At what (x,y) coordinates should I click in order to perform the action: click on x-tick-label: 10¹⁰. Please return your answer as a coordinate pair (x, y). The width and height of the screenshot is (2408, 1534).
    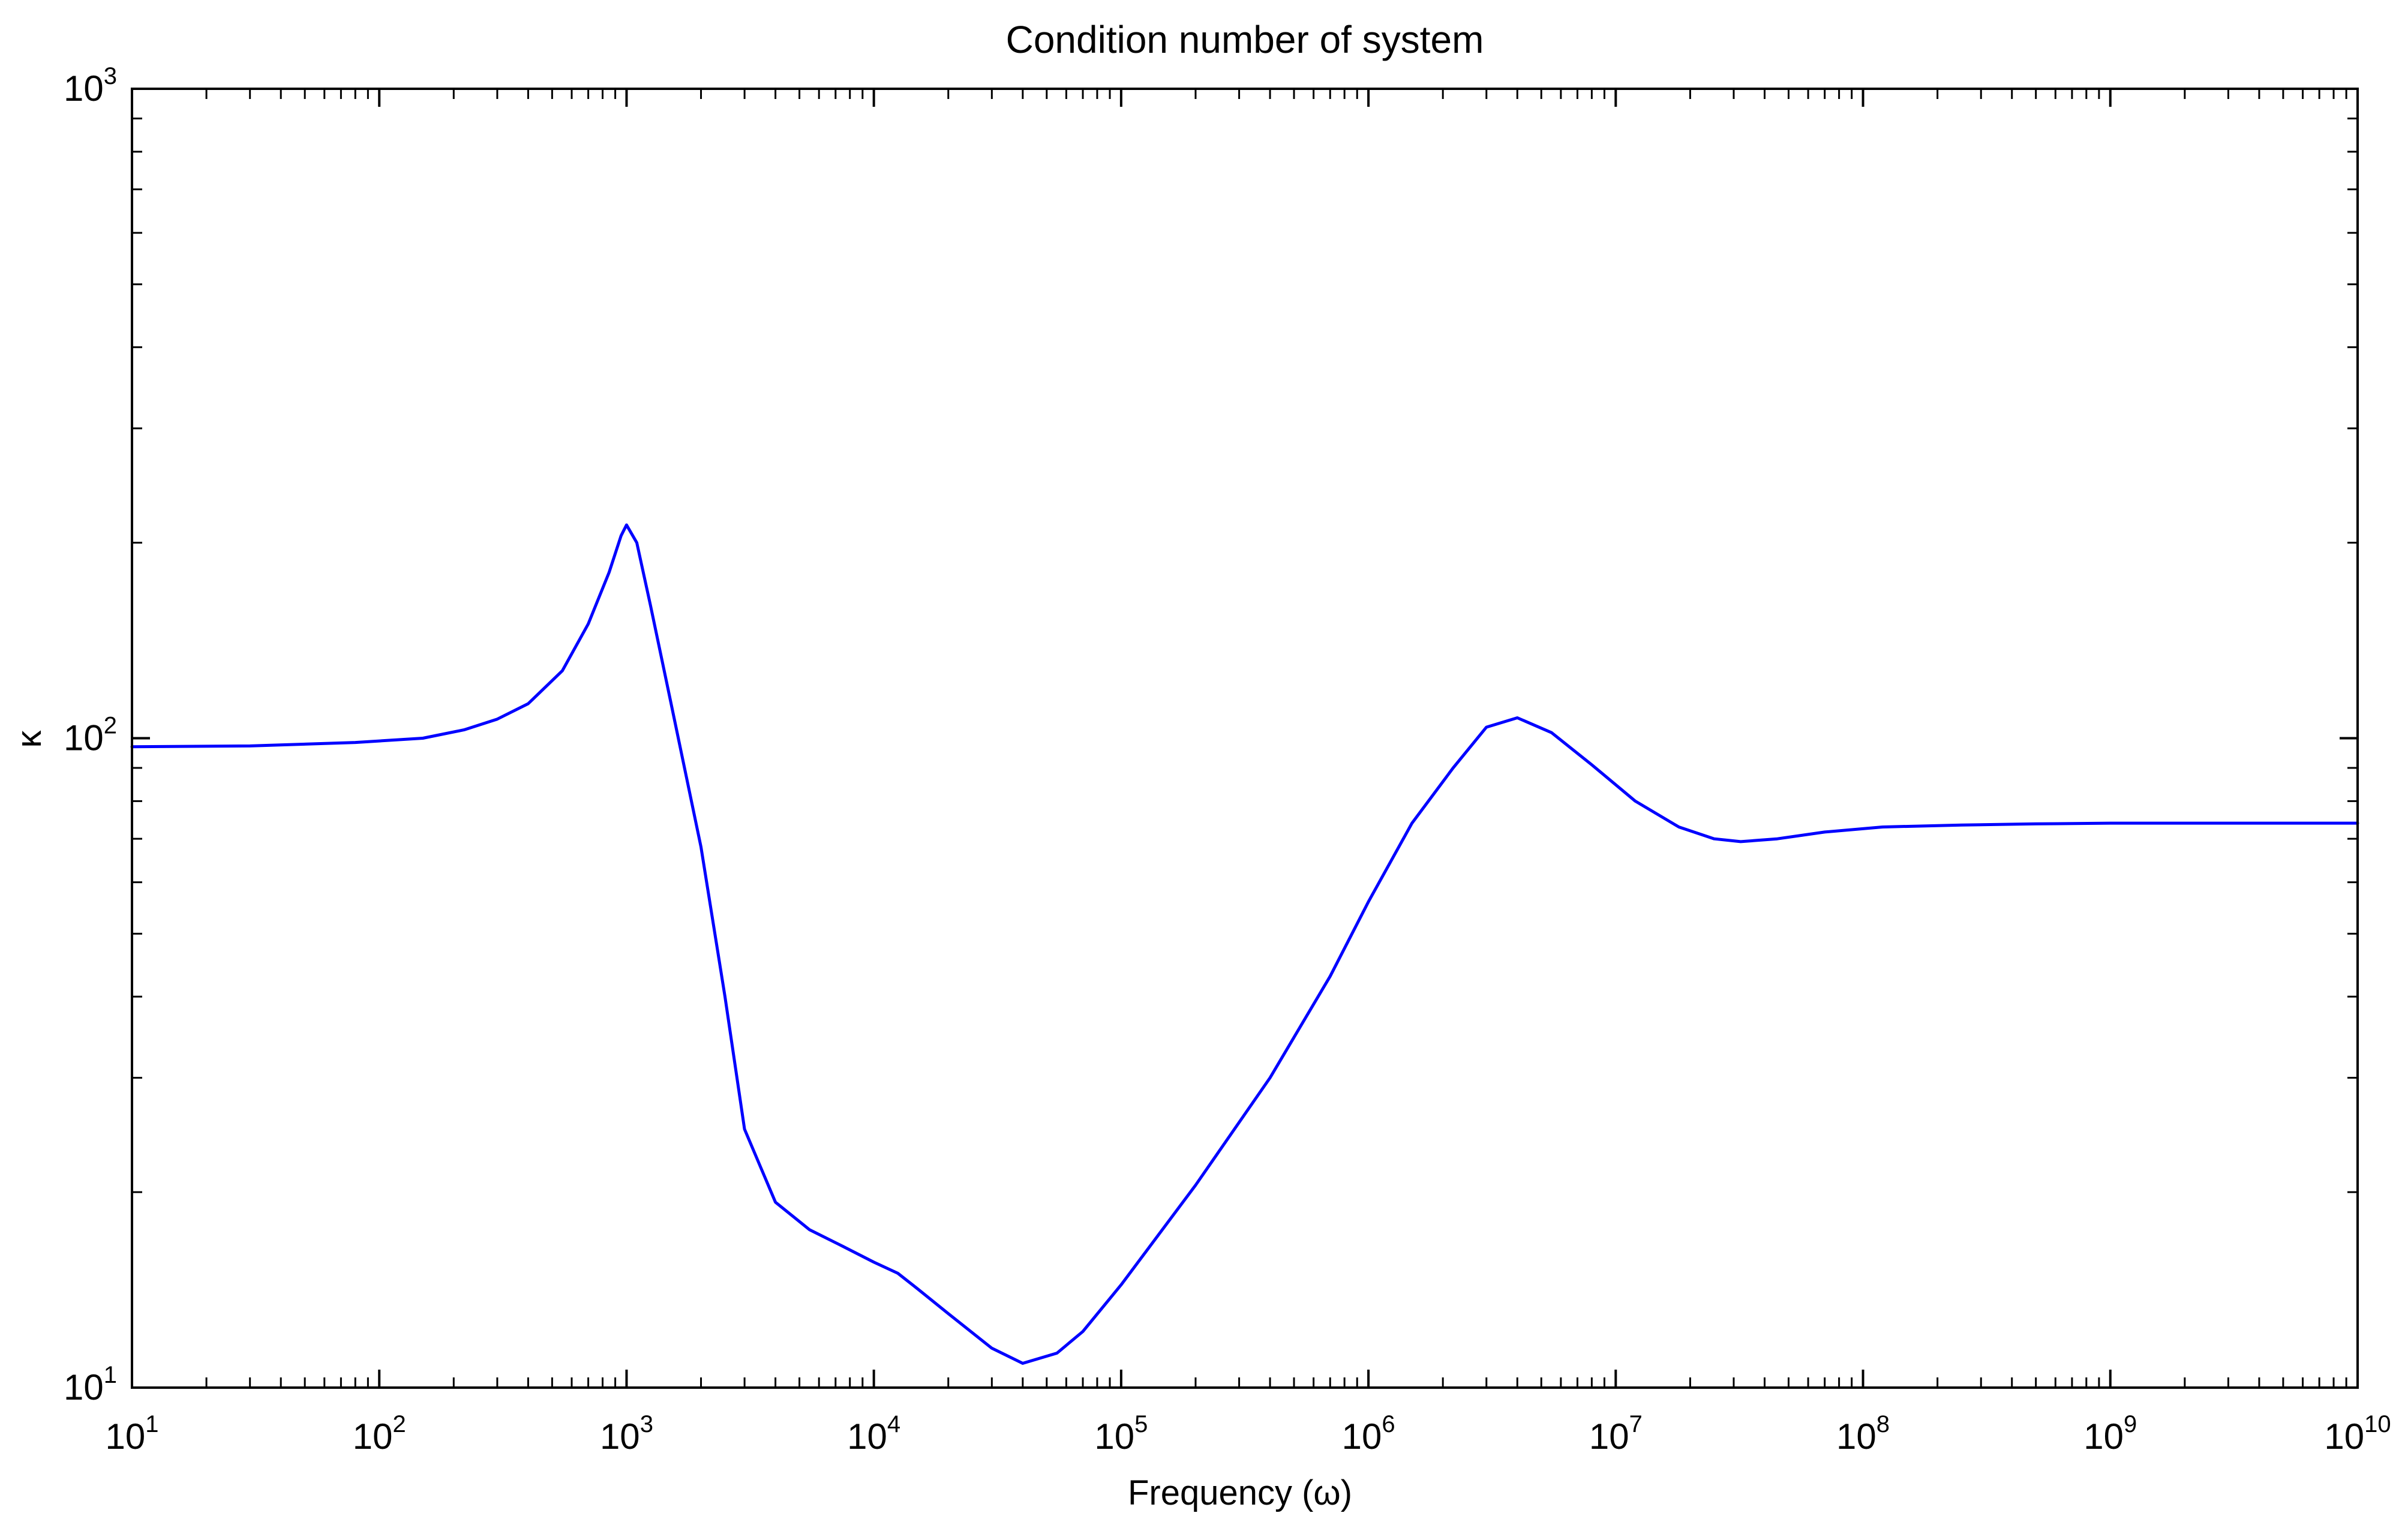
    Looking at the image, I should click on (2357, 1434).